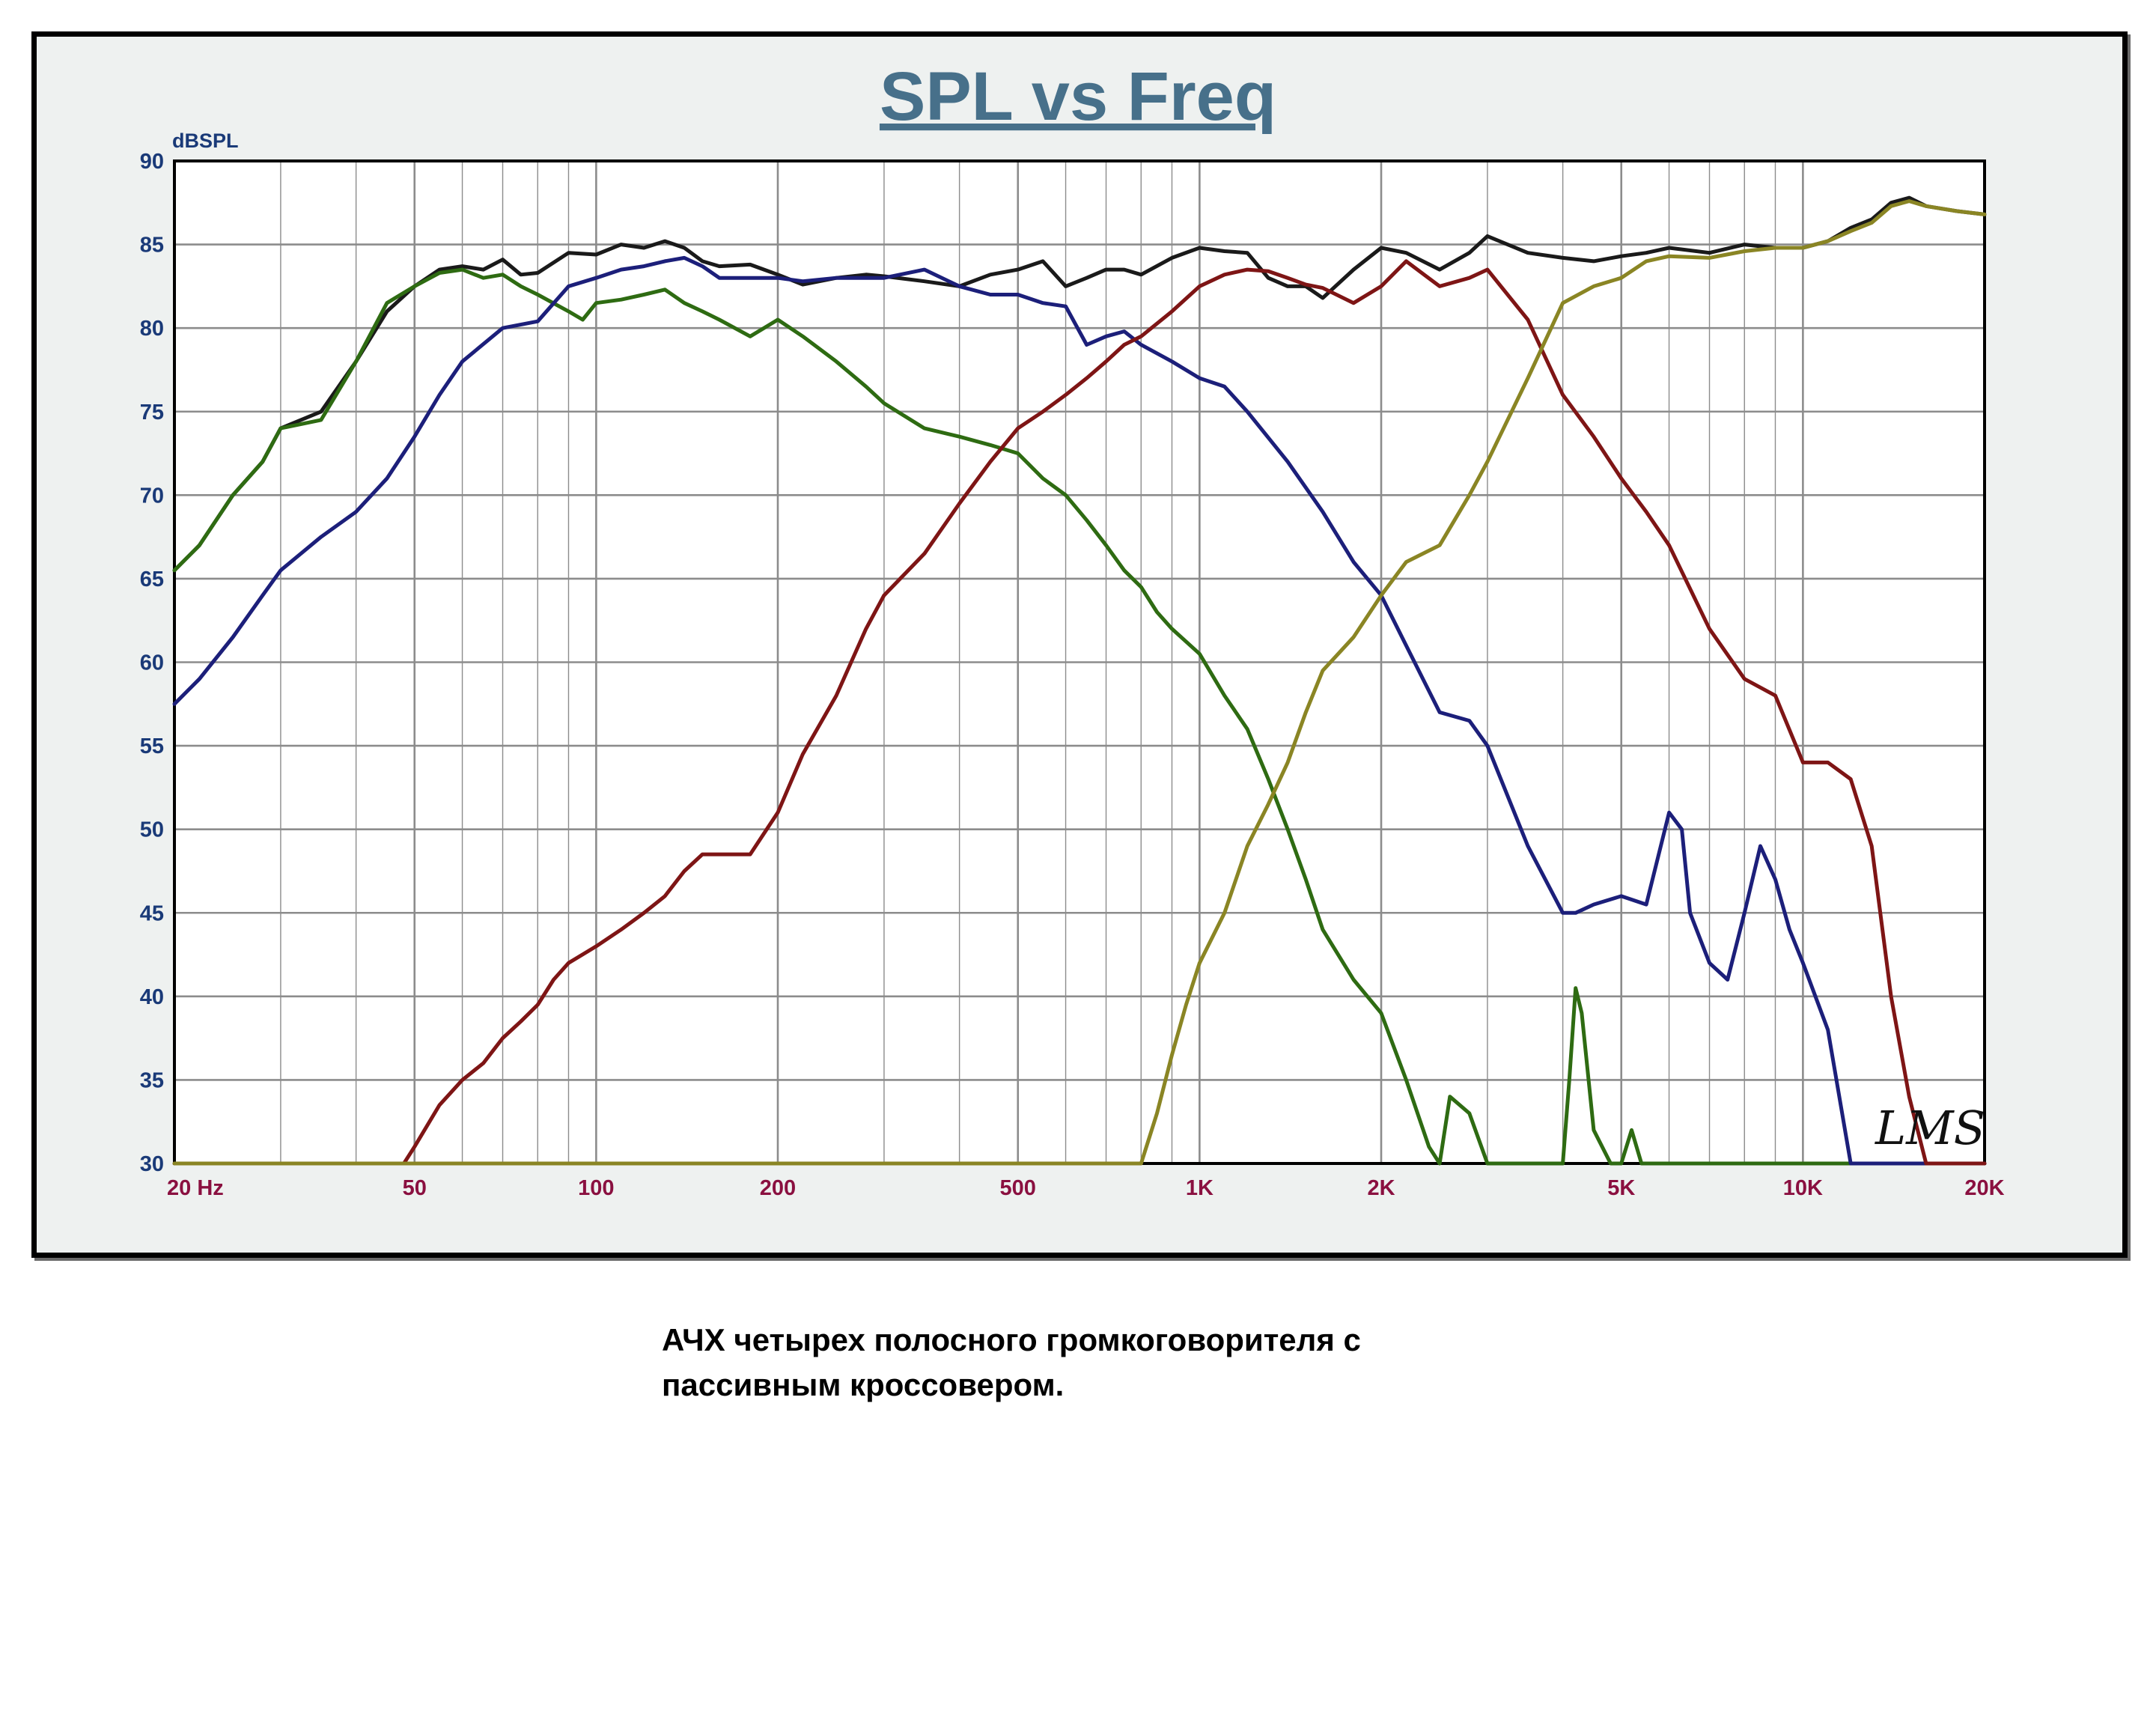 The height and width of the screenshot is (1725, 2156). What do you see at coordinates (1621, 1188) in the screenshot?
I see `x-tick-label: 5K` at bounding box center [1621, 1188].